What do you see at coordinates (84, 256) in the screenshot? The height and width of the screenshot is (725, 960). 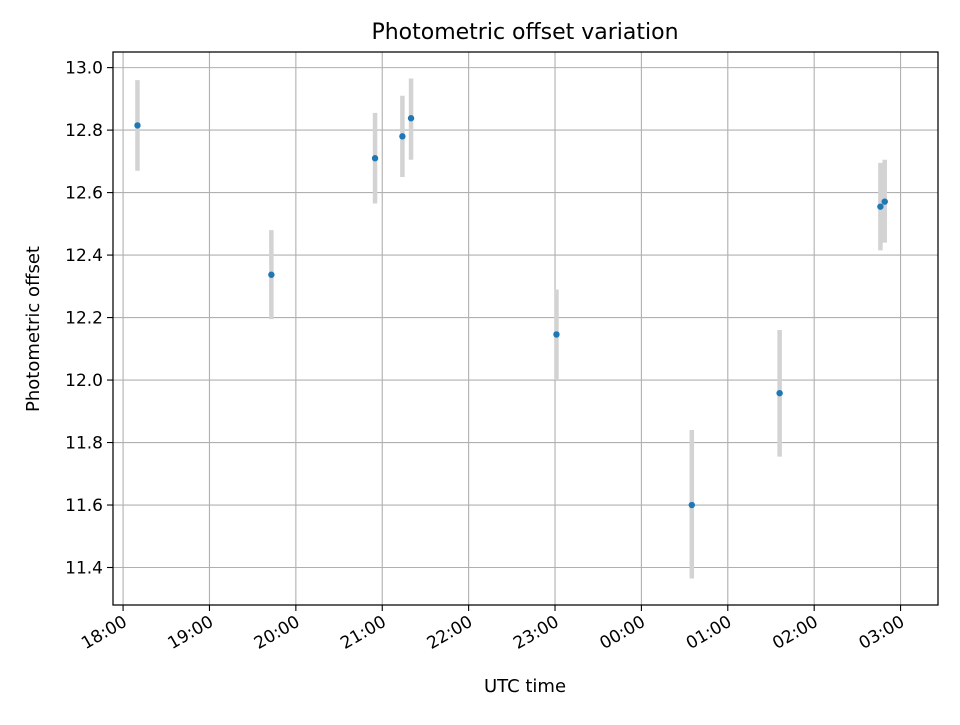 I see `y-tick-label: 12.4` at bounding box center [84, 256].